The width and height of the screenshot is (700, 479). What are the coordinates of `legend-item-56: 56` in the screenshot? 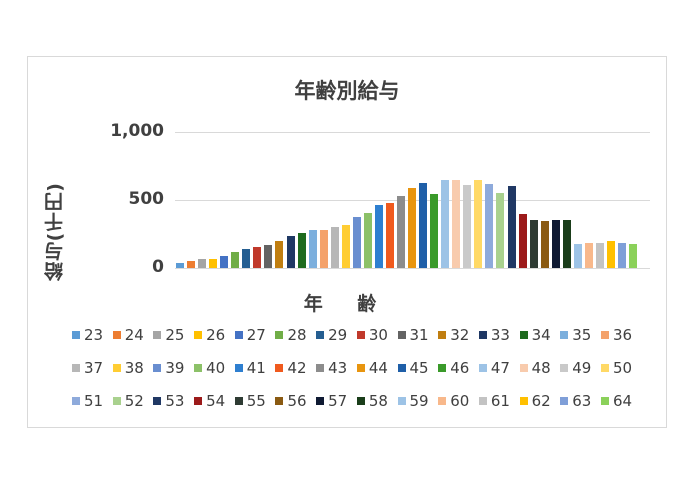 It's located at (295, 401).